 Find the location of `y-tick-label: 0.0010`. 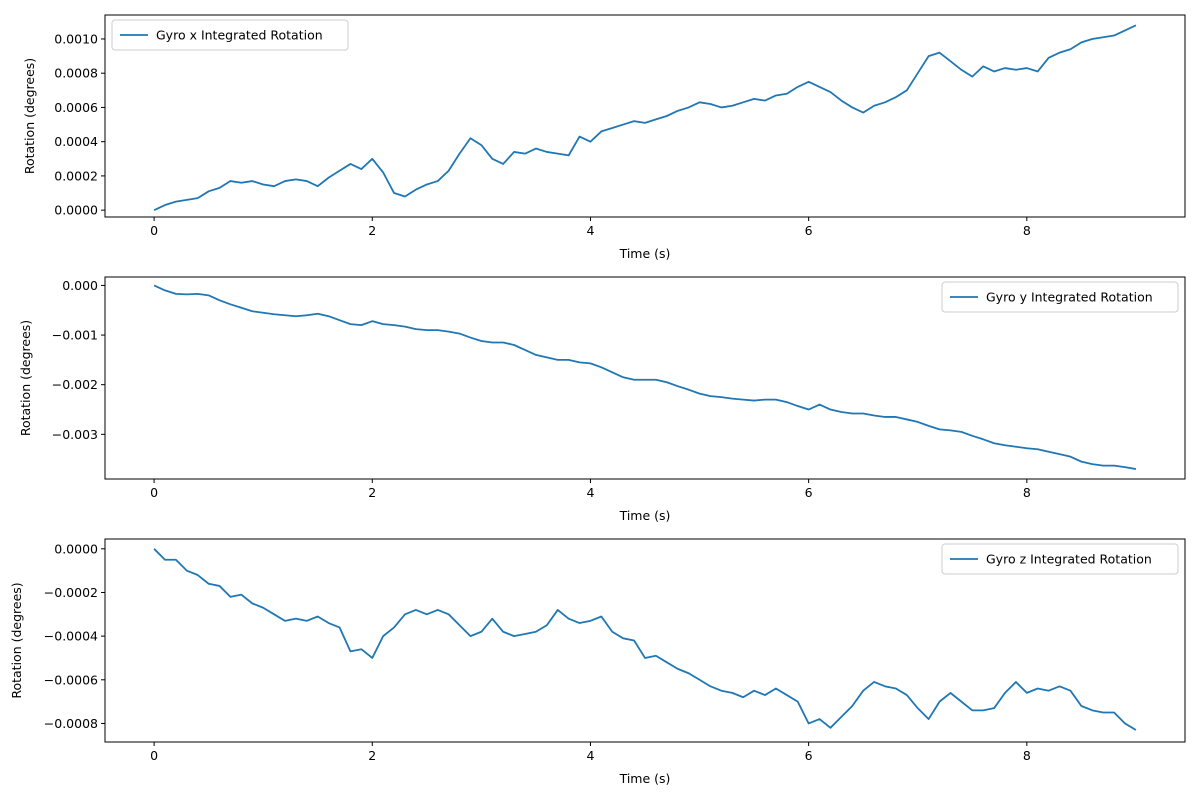

y-tick-label: 0.0010 is located at coordinates (76, 38).